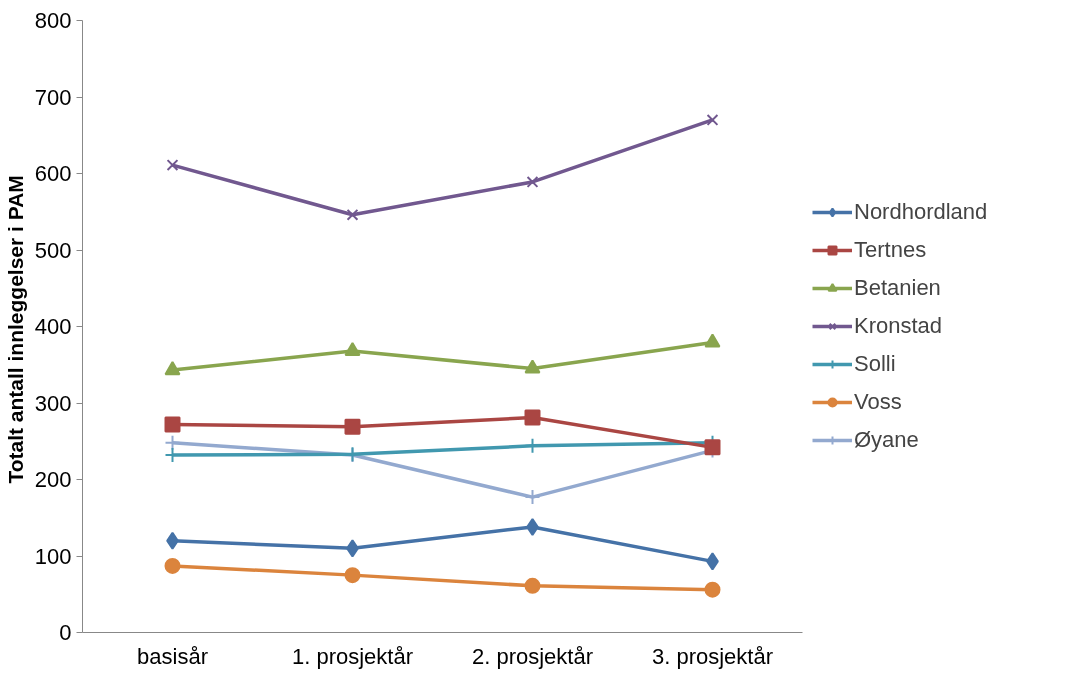 Image resolution: width=1083 pixels, height=695 pixels. Describe the element at coordinates (875, 364) in the screenshot. I see `legend-label: Solli` at that location.